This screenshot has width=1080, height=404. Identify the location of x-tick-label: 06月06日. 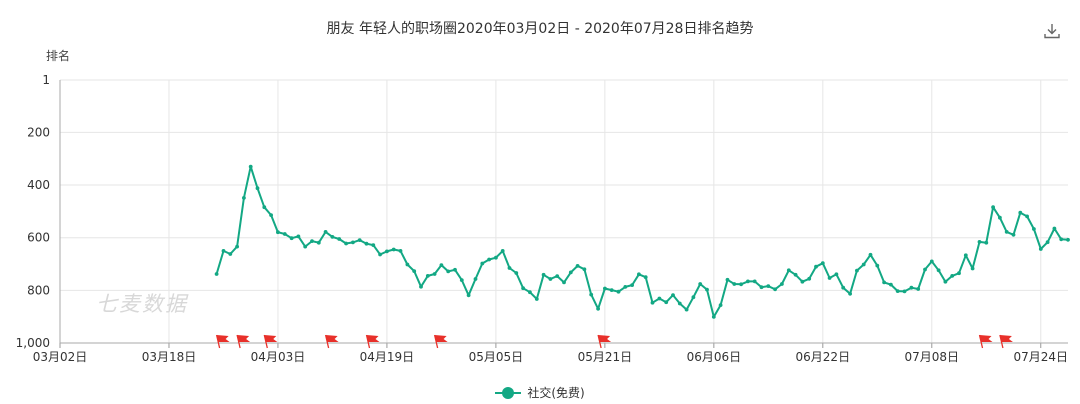
(714, 357).